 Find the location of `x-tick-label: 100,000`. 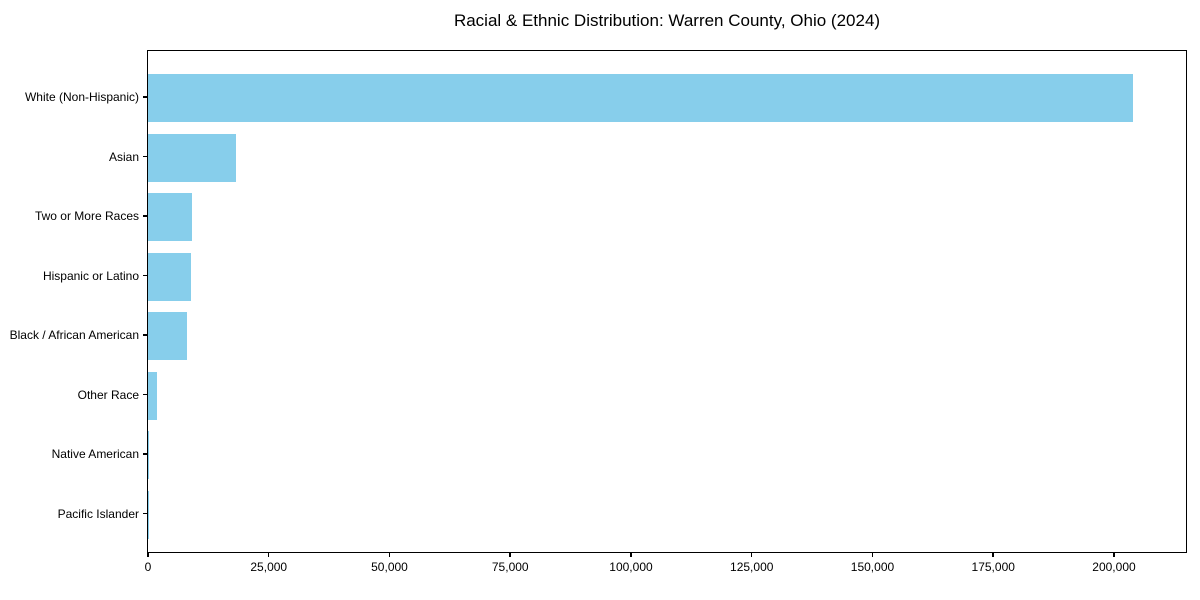

x-tick-label: 100,000 is located at coordinates (631, 567).